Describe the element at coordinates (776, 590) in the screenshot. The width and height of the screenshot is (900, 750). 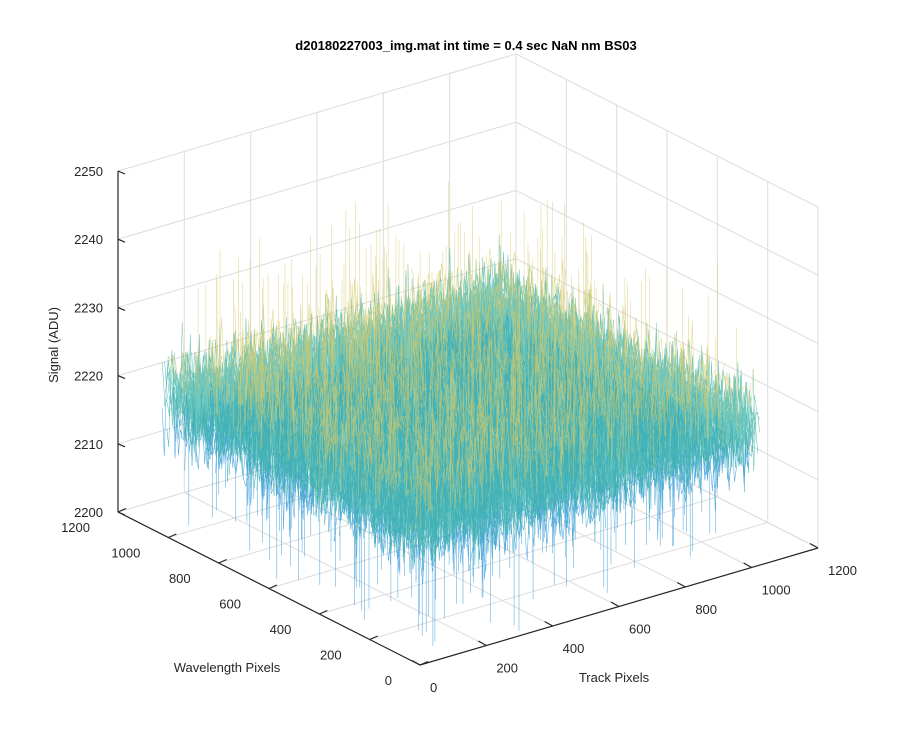
I see `x-tick-label: 1000` at that location.